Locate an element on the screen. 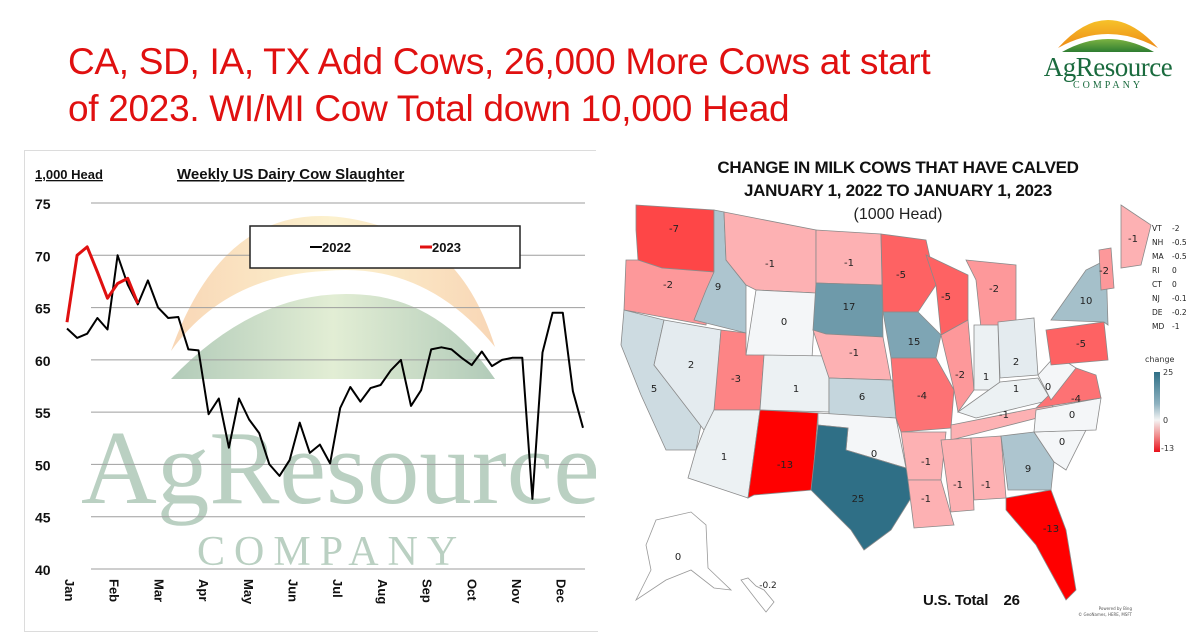 The image size is (1200, 632). state-ny is located at coordinates (1079, 292).